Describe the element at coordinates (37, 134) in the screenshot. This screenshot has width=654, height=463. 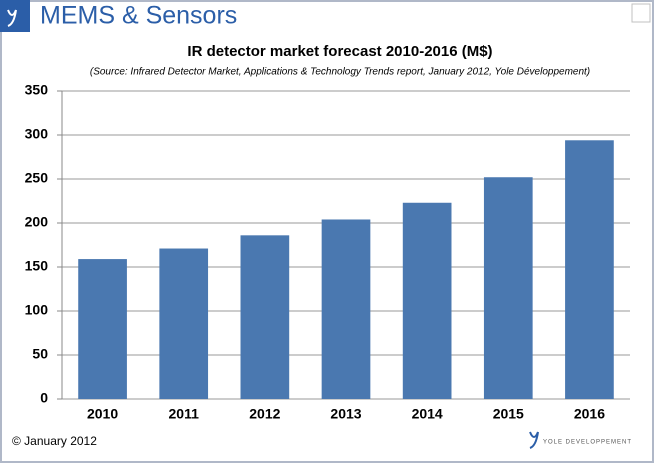
I see `y-tick-label: 300` at that location.